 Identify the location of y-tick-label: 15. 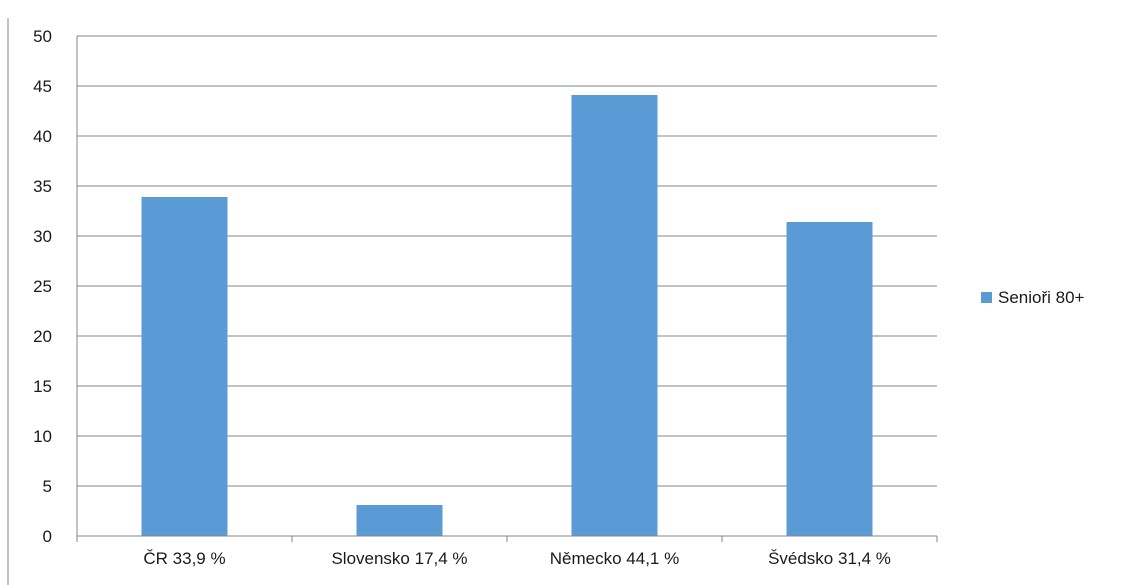
(42, 386).